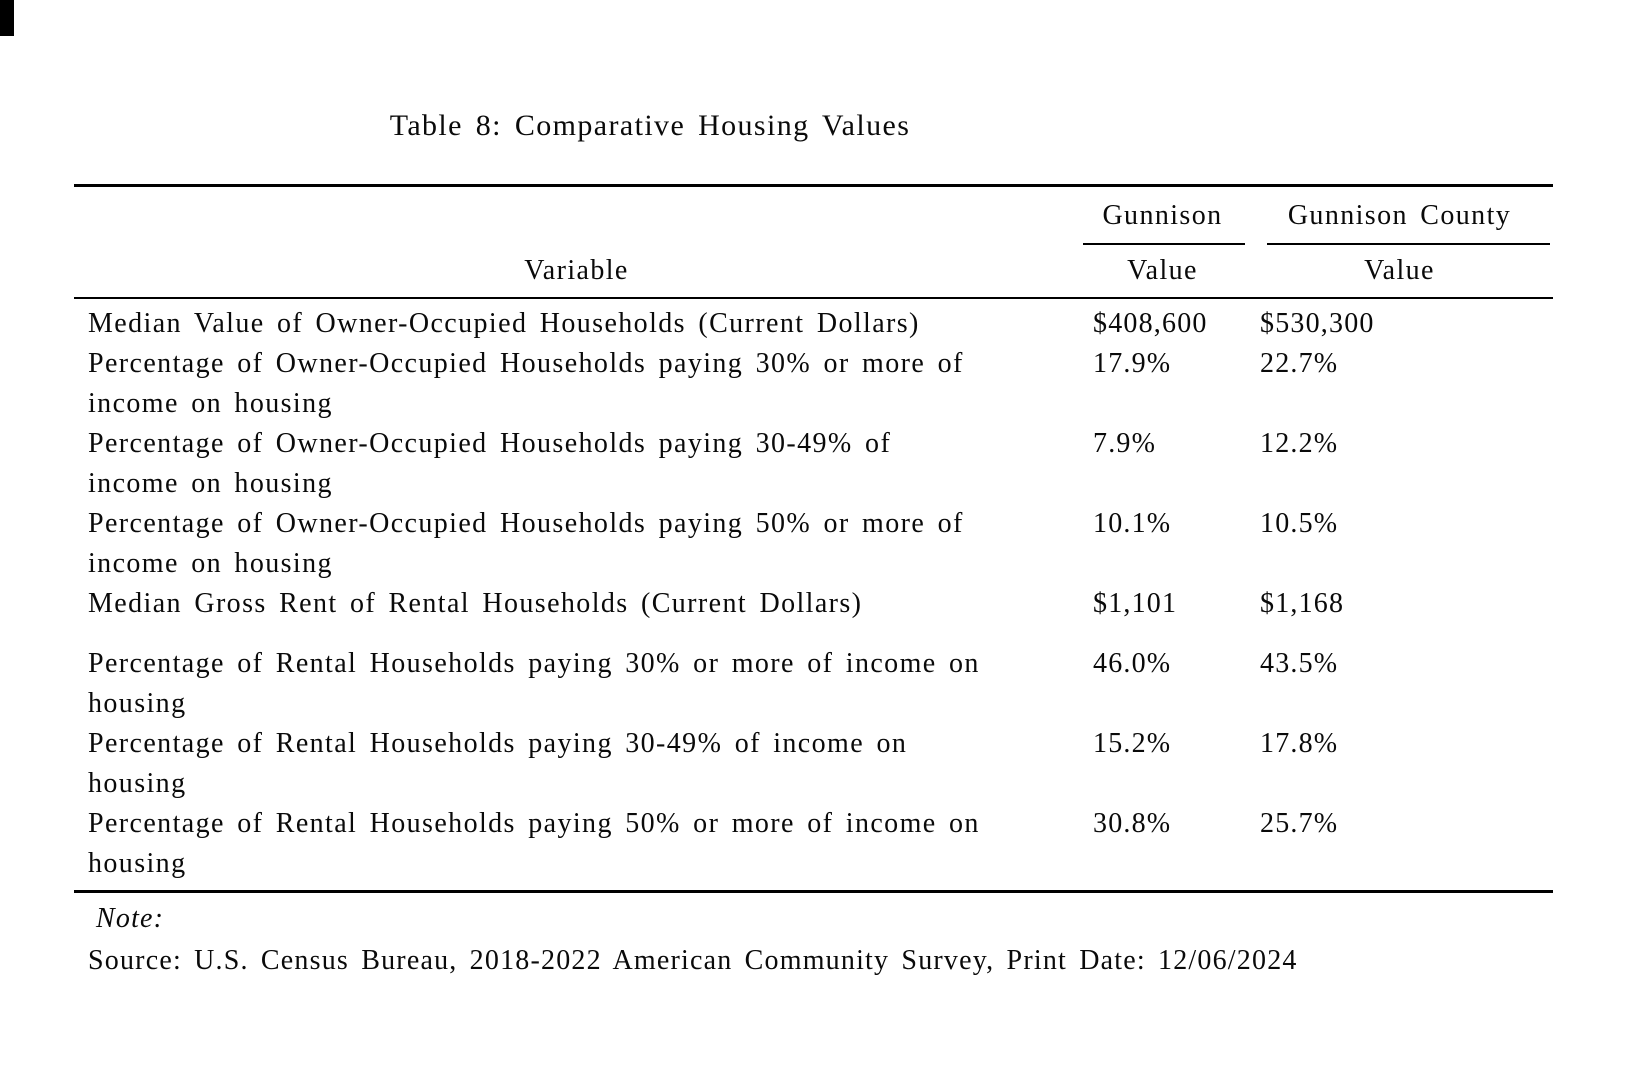  Describe the element at coordinates (1132, 823) in the screenshot. I see `gunnison-value-cell: 30.8%` at that location.